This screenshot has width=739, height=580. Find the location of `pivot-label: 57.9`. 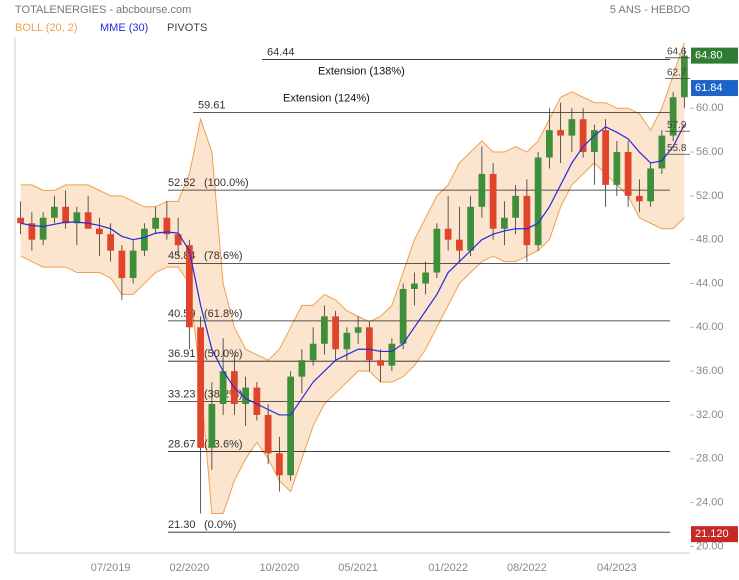

pivot-label: 57.9 is located at coordinates (677, 125).